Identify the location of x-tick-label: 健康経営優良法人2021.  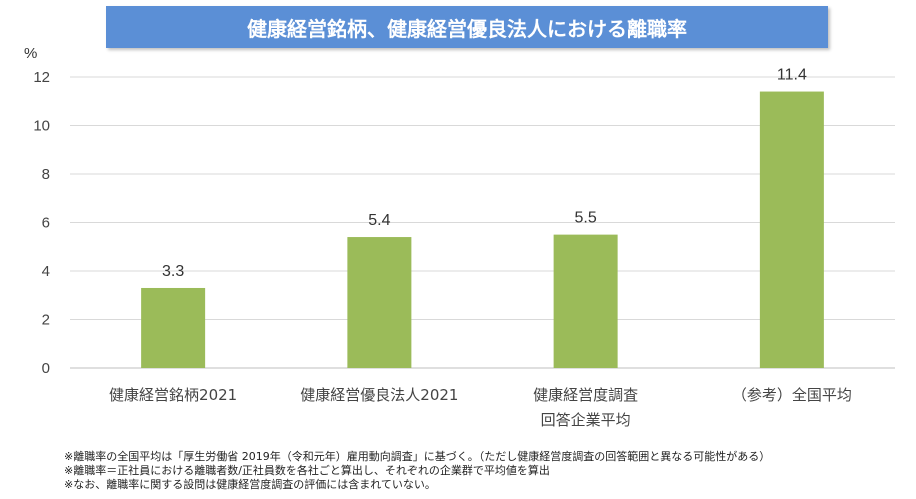
(379, 395).